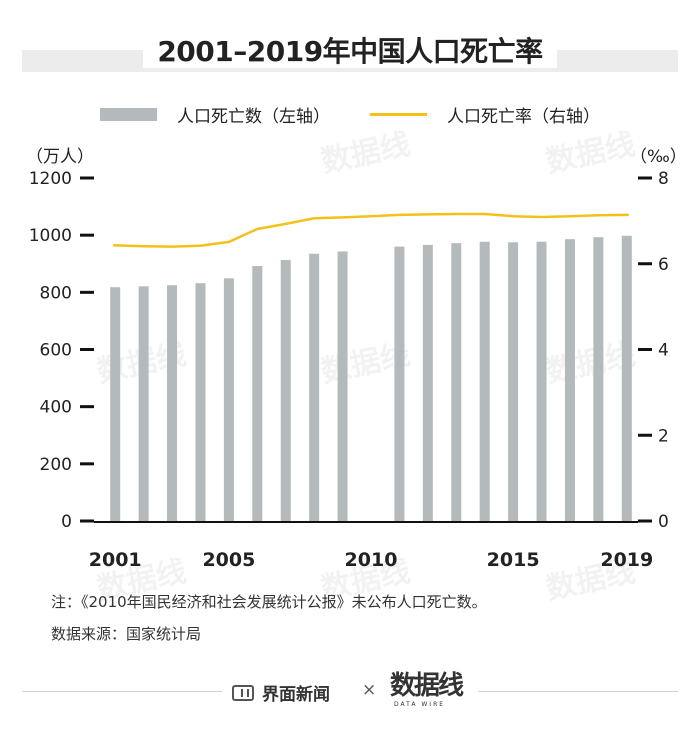  I want to click on bar-2001, so click(115, 404).